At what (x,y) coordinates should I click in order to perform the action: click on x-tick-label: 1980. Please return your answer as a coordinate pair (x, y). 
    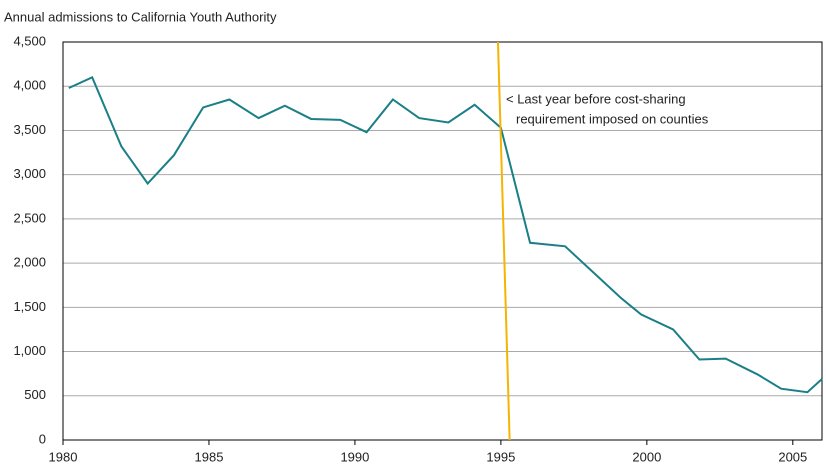
    Looking at the image, I should click on (63, 456).